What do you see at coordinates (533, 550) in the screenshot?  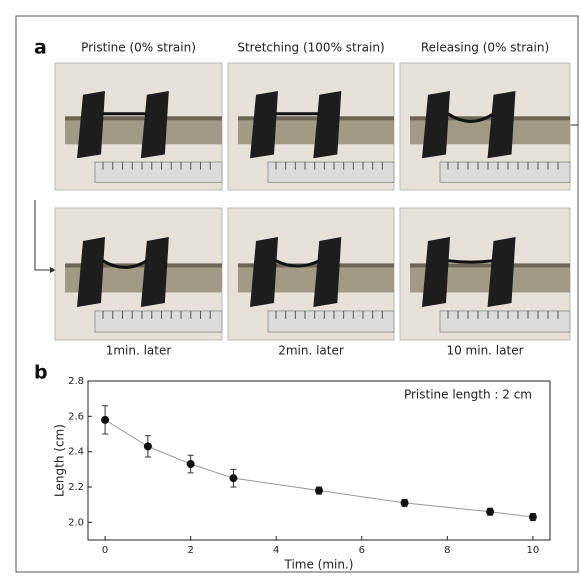 I see `x-tick-label: 10` at bounding box center [533, 550].